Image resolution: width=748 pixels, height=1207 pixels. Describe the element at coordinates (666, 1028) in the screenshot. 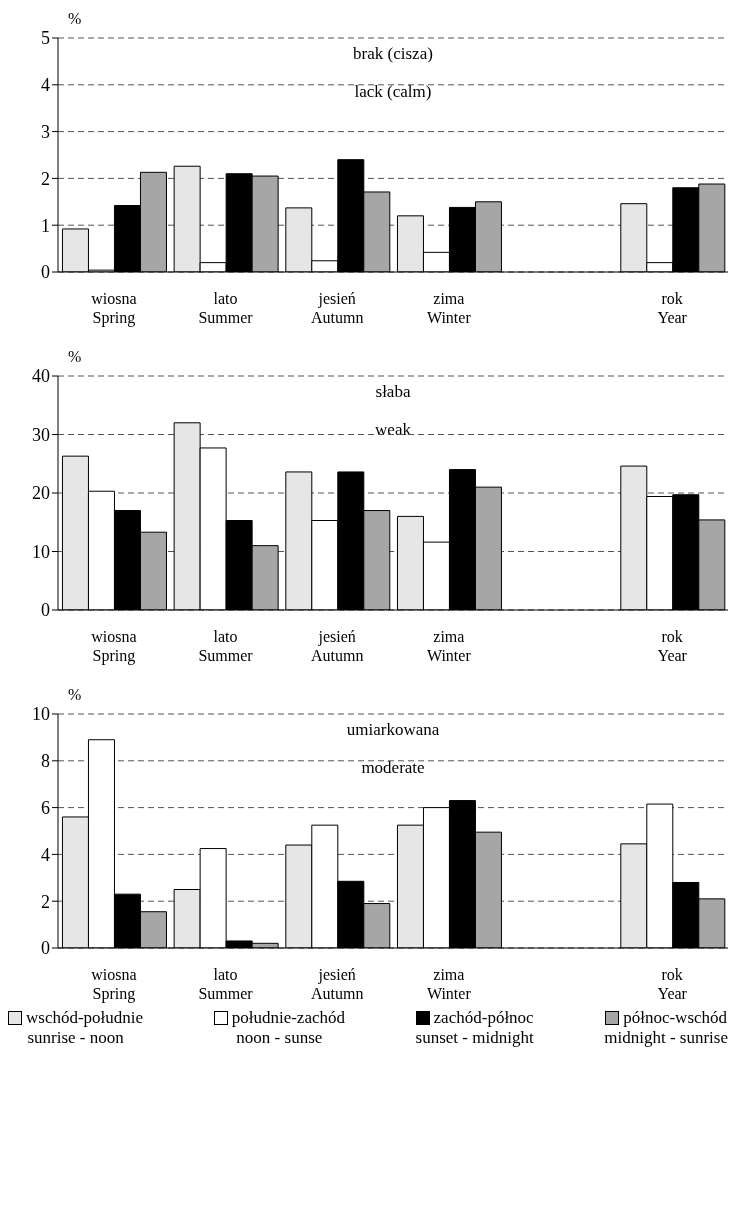

I see `legend-label: północ-wschód midnight - sunrise` at that location.